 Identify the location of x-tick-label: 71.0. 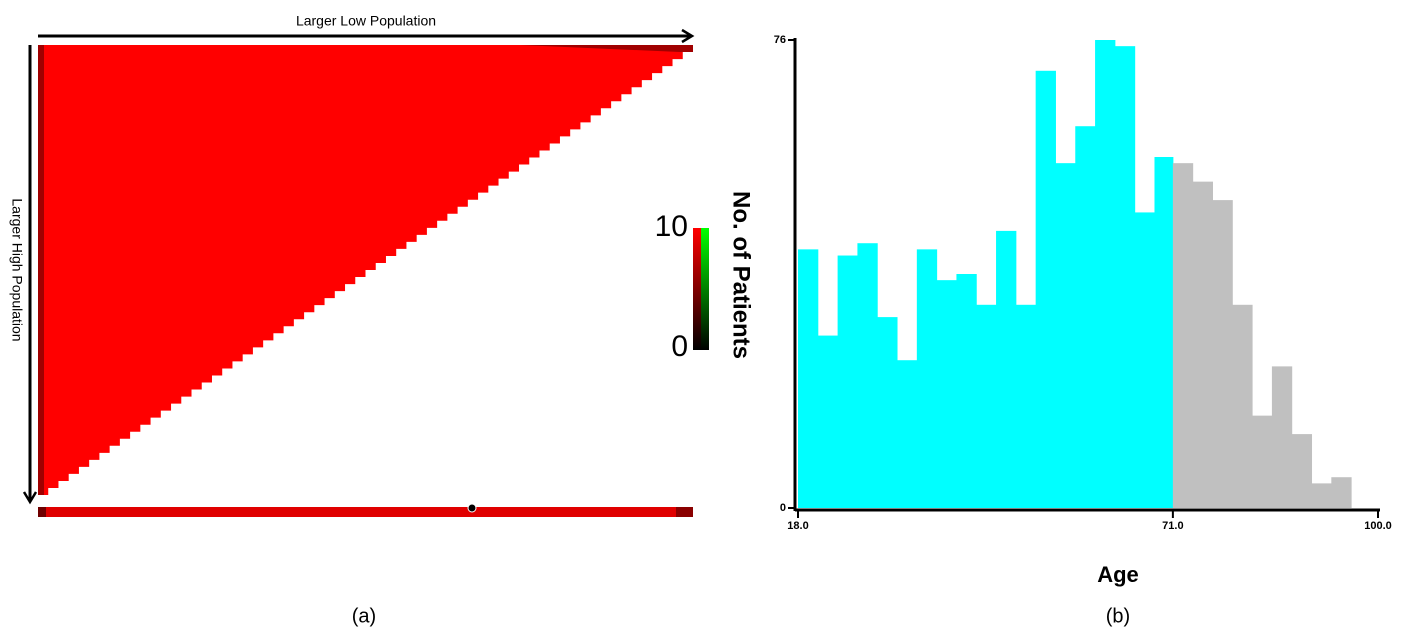
(1172, 526).